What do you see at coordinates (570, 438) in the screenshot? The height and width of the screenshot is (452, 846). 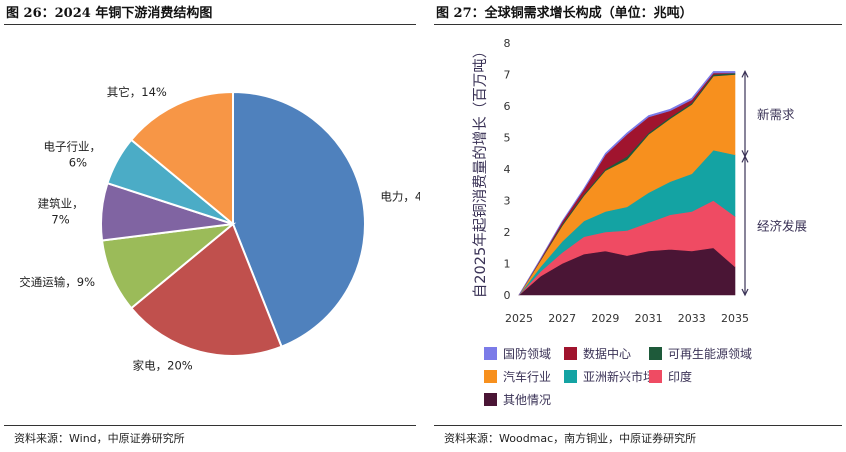 I see `area-source-note: 资料来源：Woodmac，南方铜业，中原证券研究所` at bounding box center [570, 438].